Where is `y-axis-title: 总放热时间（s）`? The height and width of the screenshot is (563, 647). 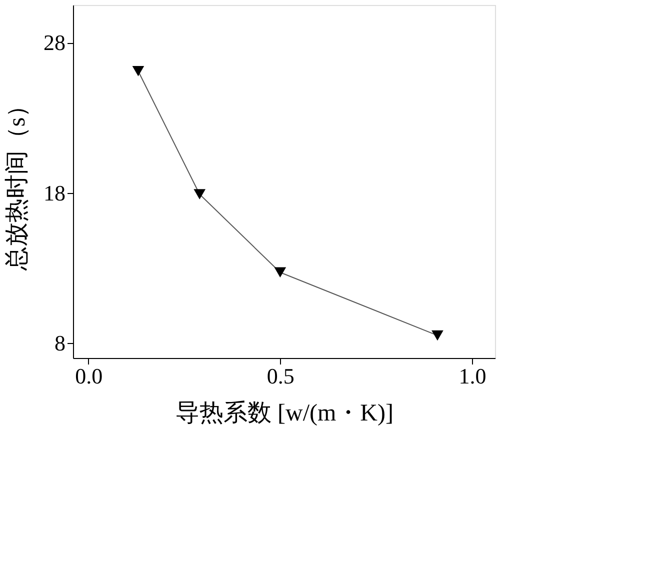
y-axis-title: 总放热时间（s） is located at coordinates (17, 182).